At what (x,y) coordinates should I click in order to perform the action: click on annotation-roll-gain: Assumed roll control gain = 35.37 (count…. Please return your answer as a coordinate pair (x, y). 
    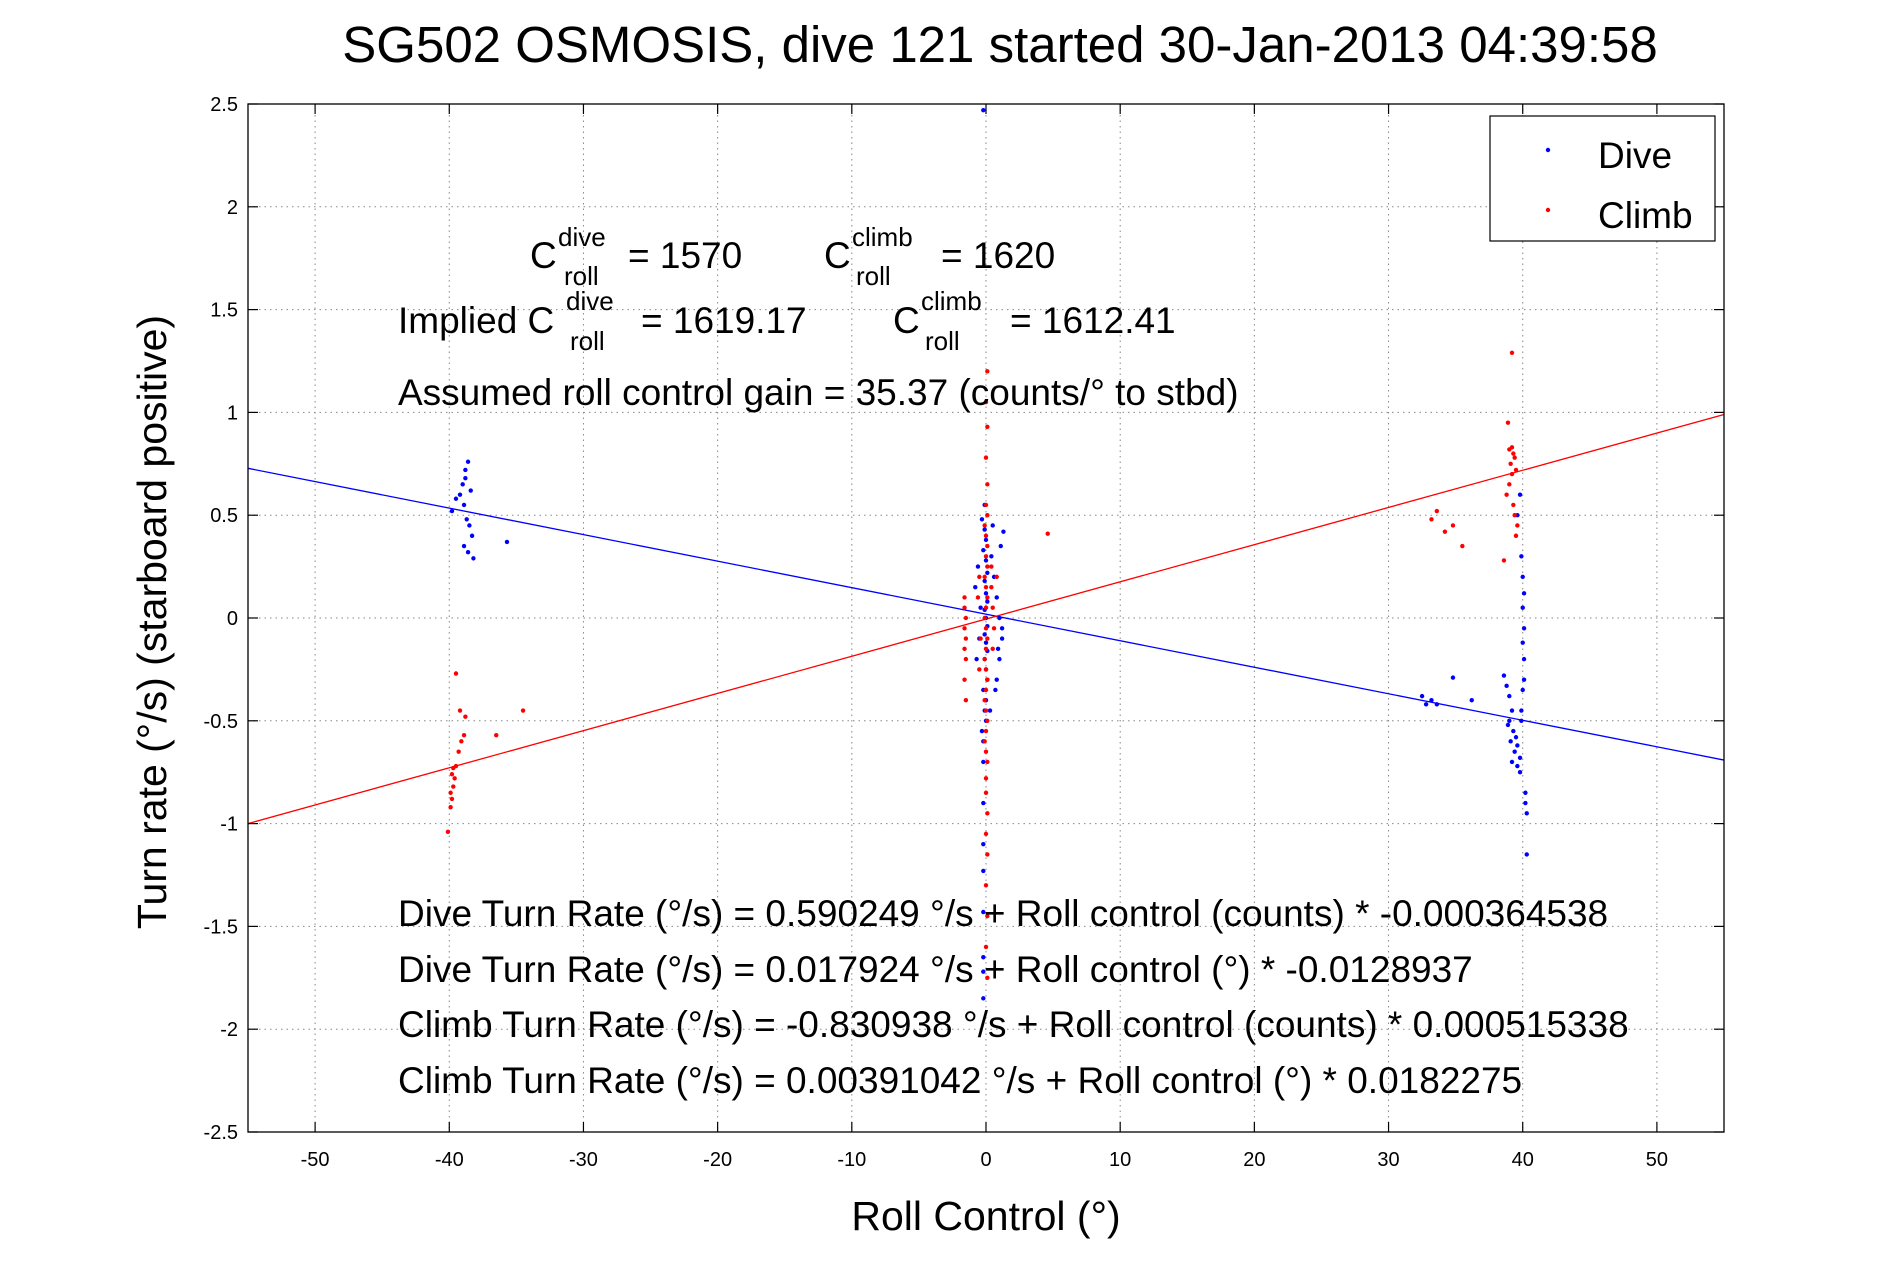
    Looking at the image, I should click on (818, 392).